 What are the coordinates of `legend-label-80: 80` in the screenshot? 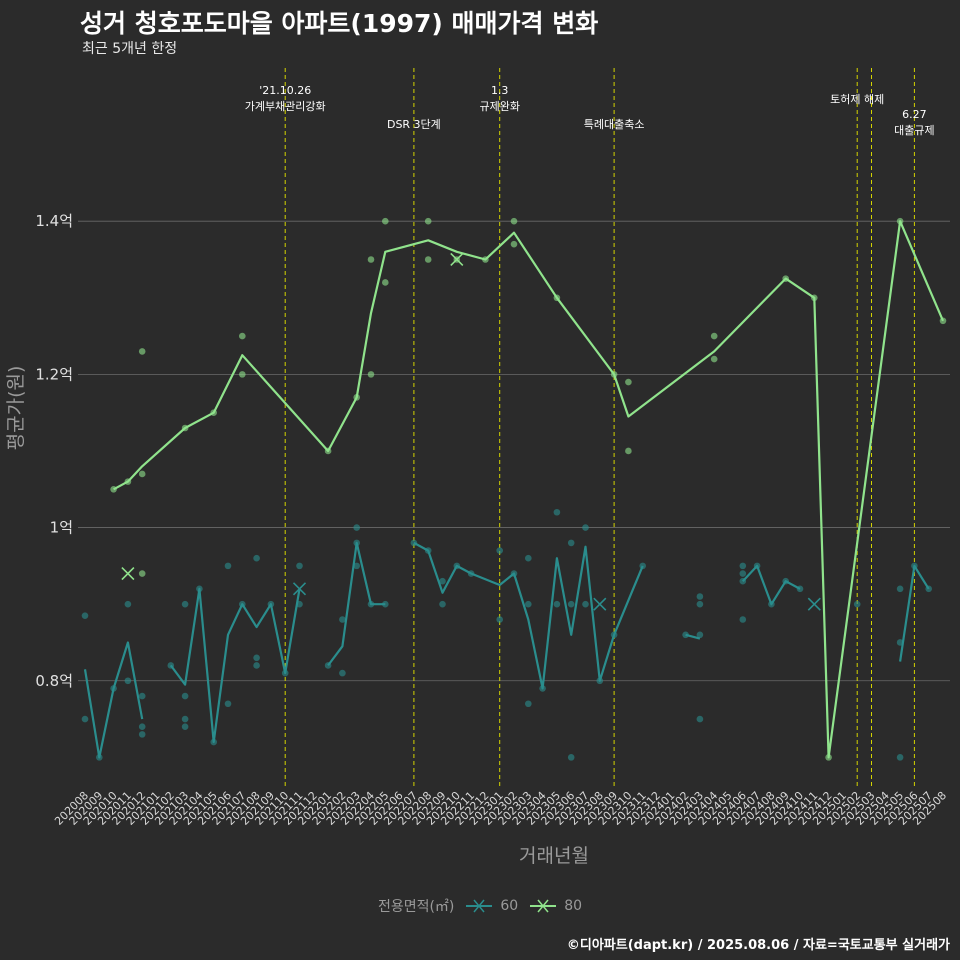 It's located at (573, 906).